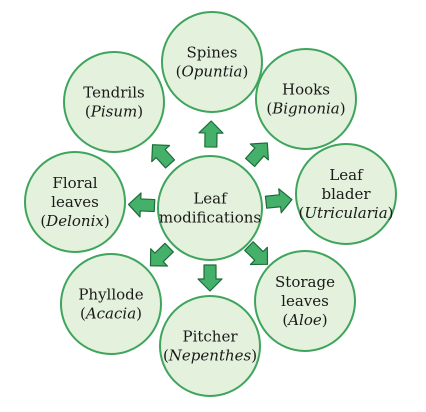 The image size is (426, 412). I want to click on node-storage-leaves: Storage leaves (Aloe), so click(305, 301).